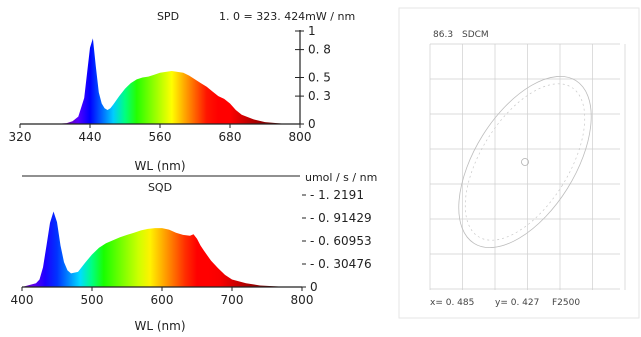  What do you see at coordinates (172, 81) in the screenshot?
I see `spd-area` at bounding box center [172, 81].